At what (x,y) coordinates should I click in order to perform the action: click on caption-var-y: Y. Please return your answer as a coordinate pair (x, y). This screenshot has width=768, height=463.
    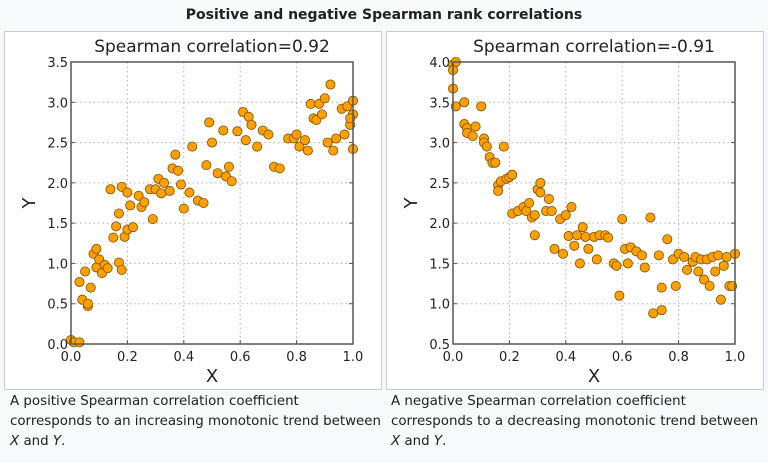
    Looking at the image, I should click on (57, 441).